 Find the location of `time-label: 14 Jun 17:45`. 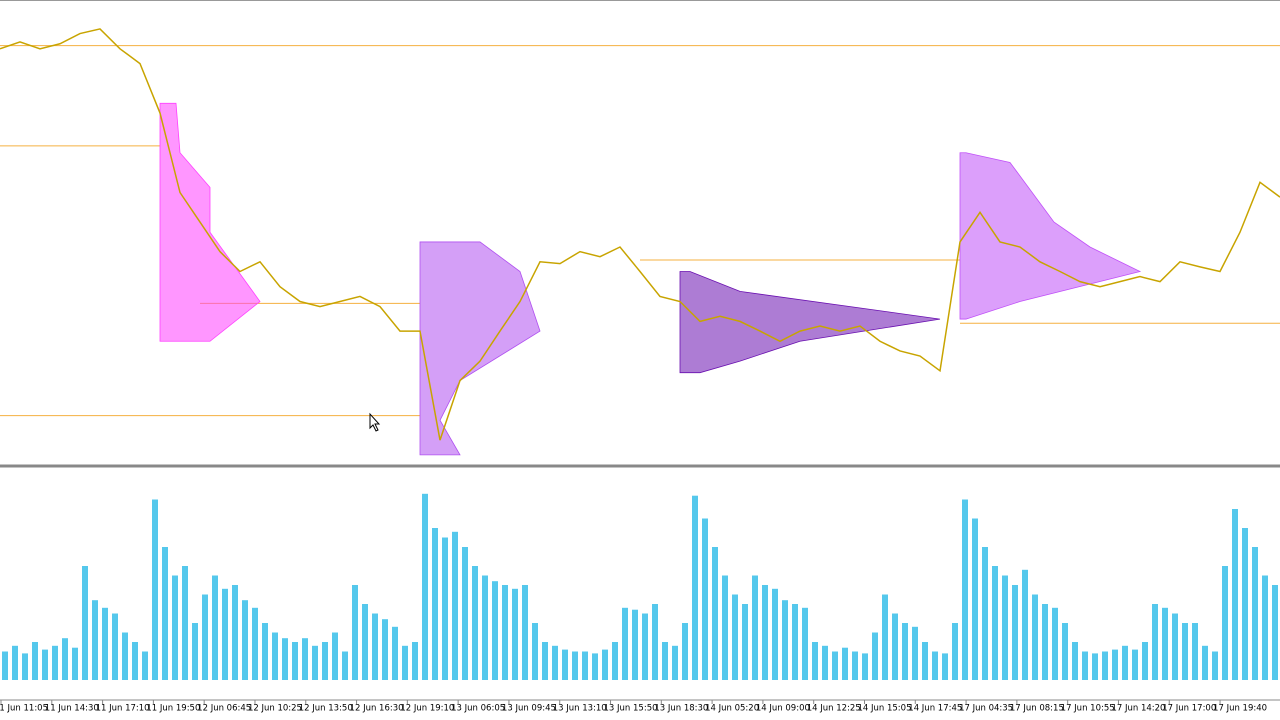

time-label: 14 Jun 17:45 is located at coordinates (935, 709).